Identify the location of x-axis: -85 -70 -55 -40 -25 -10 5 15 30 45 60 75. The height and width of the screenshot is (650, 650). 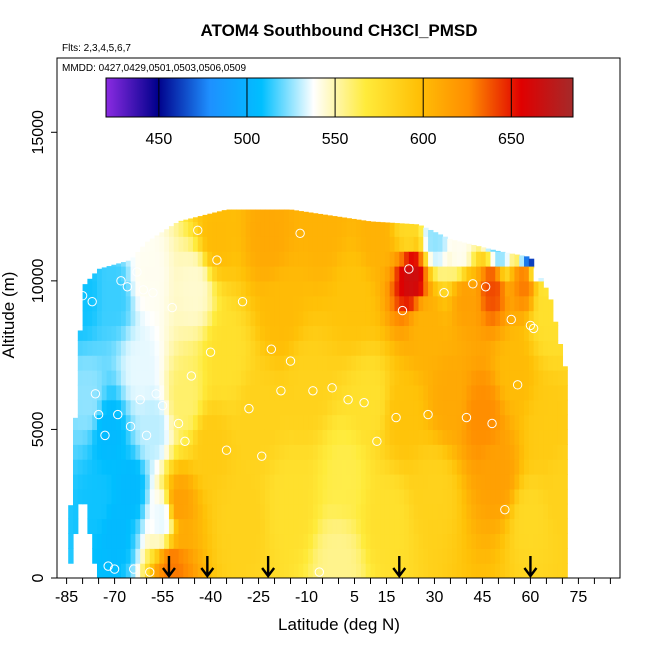
(333, 592).